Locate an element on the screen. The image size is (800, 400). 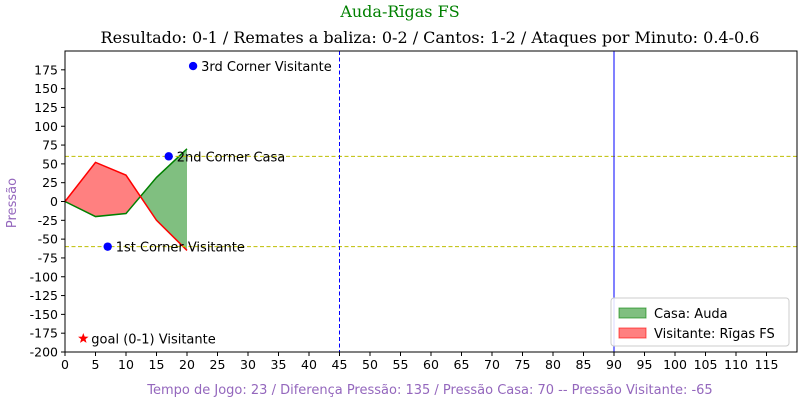
x-tick-label: 85 is located at coordinates (584, 364).